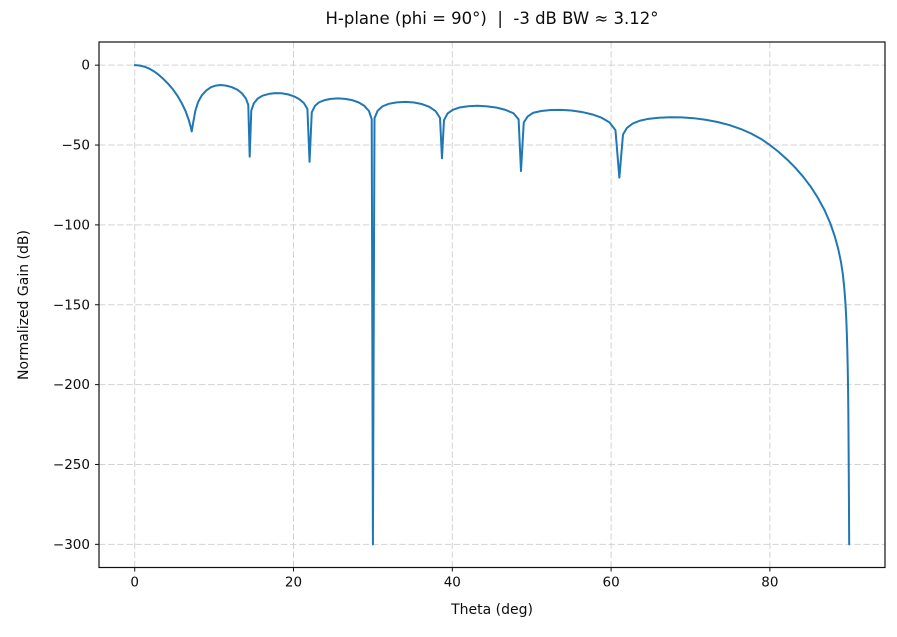 Image resolution: width=897 pixels, height=637 pixels. I want to click on y-tick-label: −250, so click(71, 465).